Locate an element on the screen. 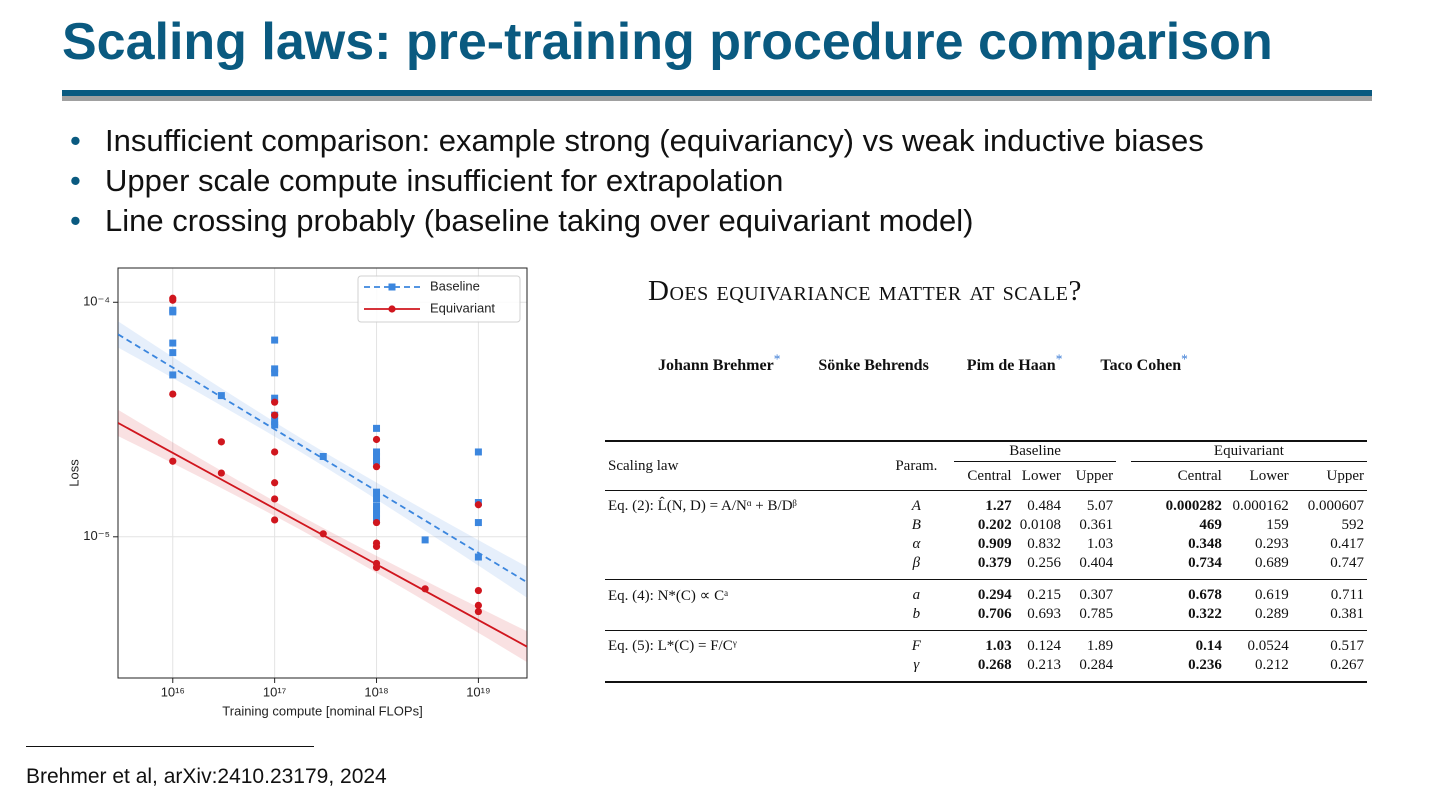 This screenshot has height=811, width=1440. group-header: Equivariant is located at coordinates (1248, 451).